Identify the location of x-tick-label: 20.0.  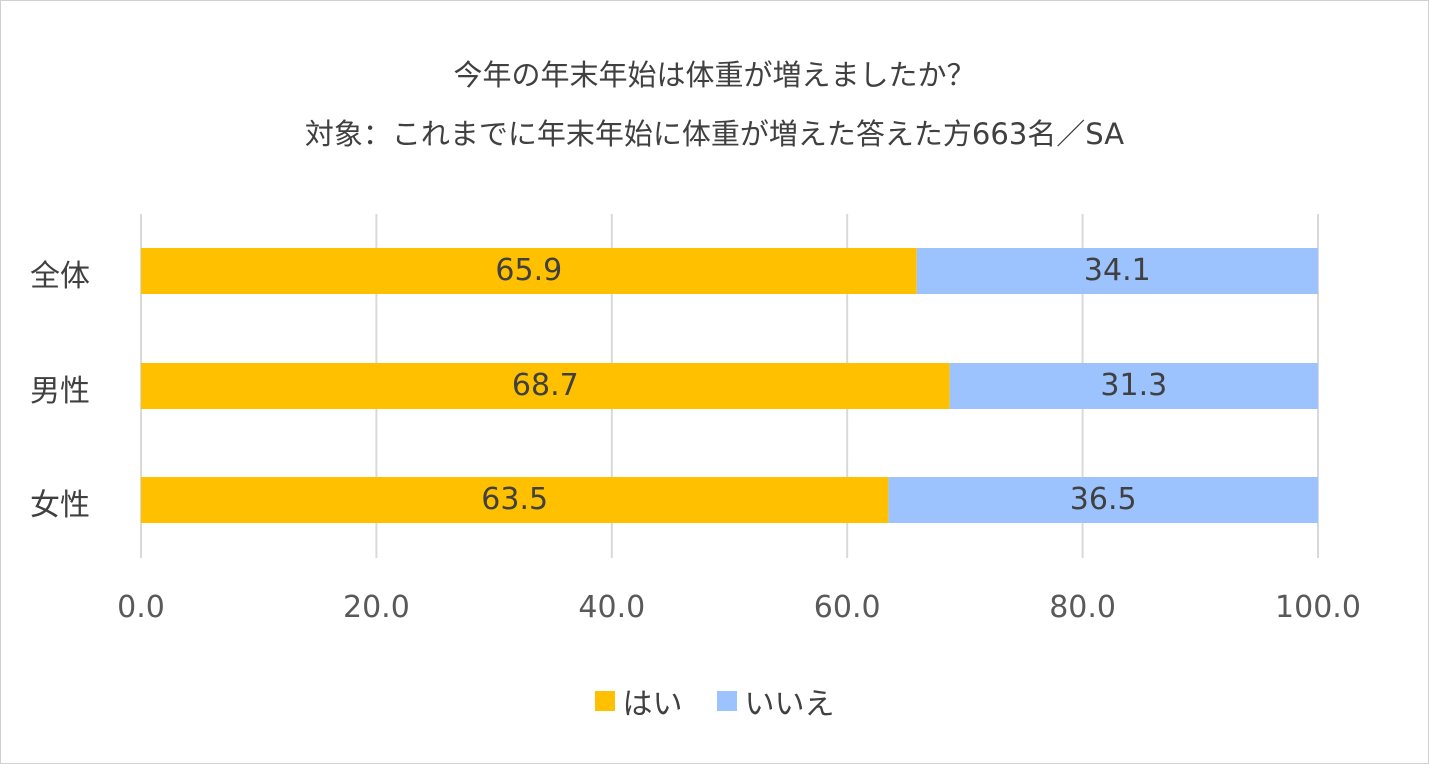
(376, 607).